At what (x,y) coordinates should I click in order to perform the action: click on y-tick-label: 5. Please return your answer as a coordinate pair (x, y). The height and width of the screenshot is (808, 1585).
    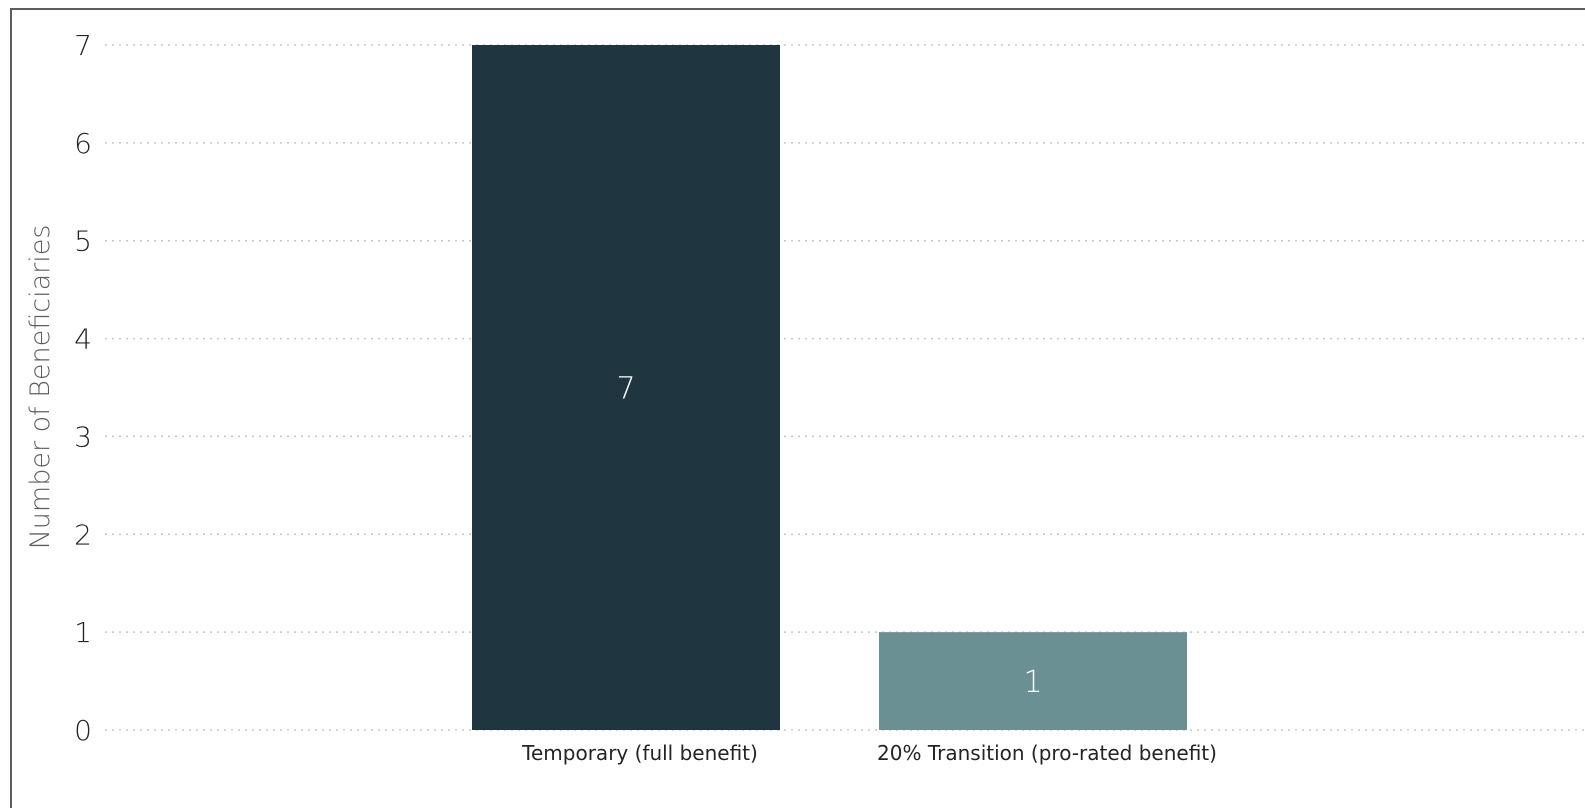
    Looking at the image, I should click on (83, 241).